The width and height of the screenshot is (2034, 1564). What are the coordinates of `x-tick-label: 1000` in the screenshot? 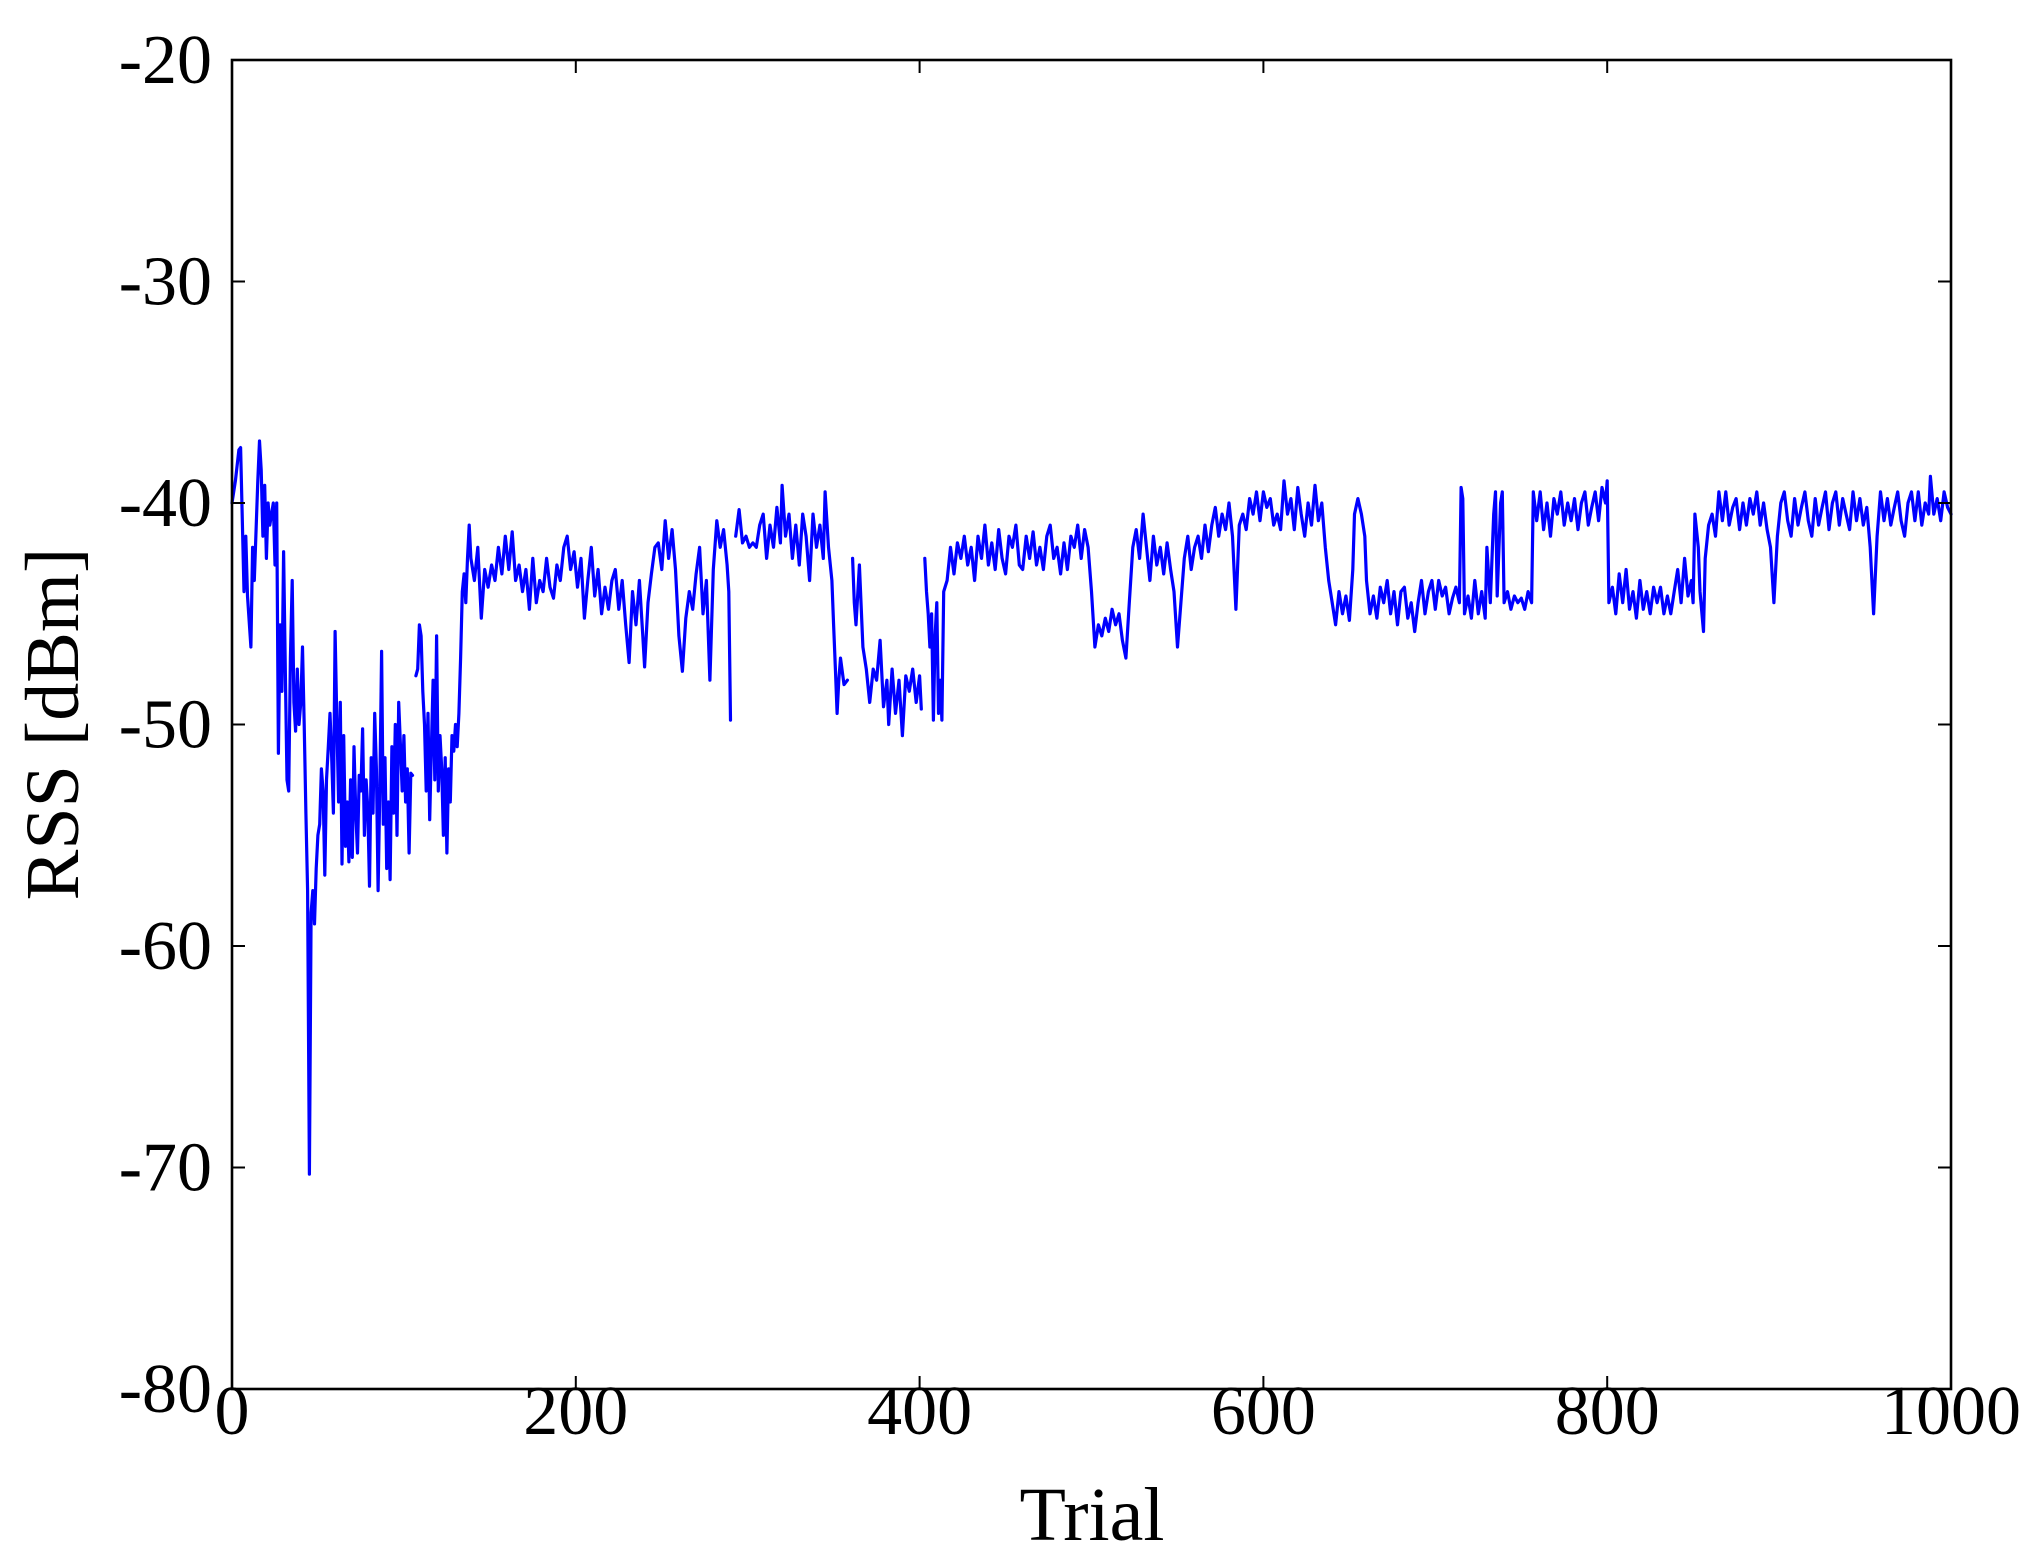 It's located at (1951, 1411).